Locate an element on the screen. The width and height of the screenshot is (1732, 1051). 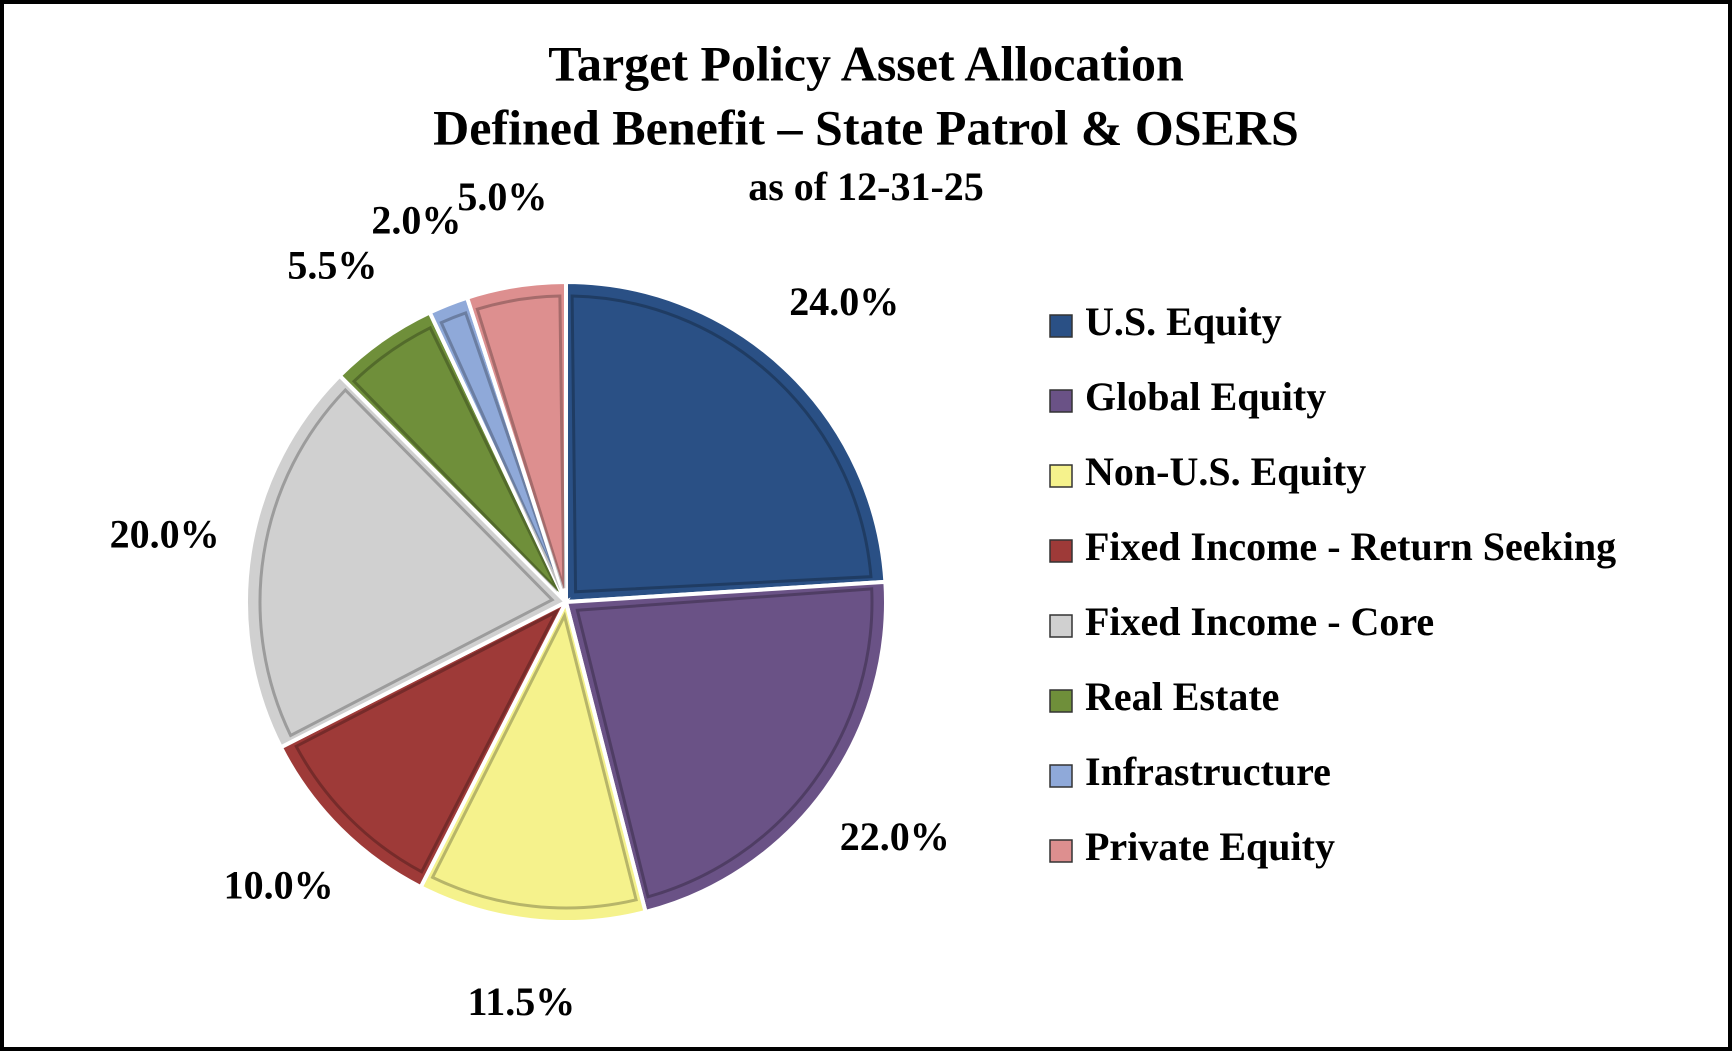
legend-label: Real Estate is located at coordinates (1182, 696).